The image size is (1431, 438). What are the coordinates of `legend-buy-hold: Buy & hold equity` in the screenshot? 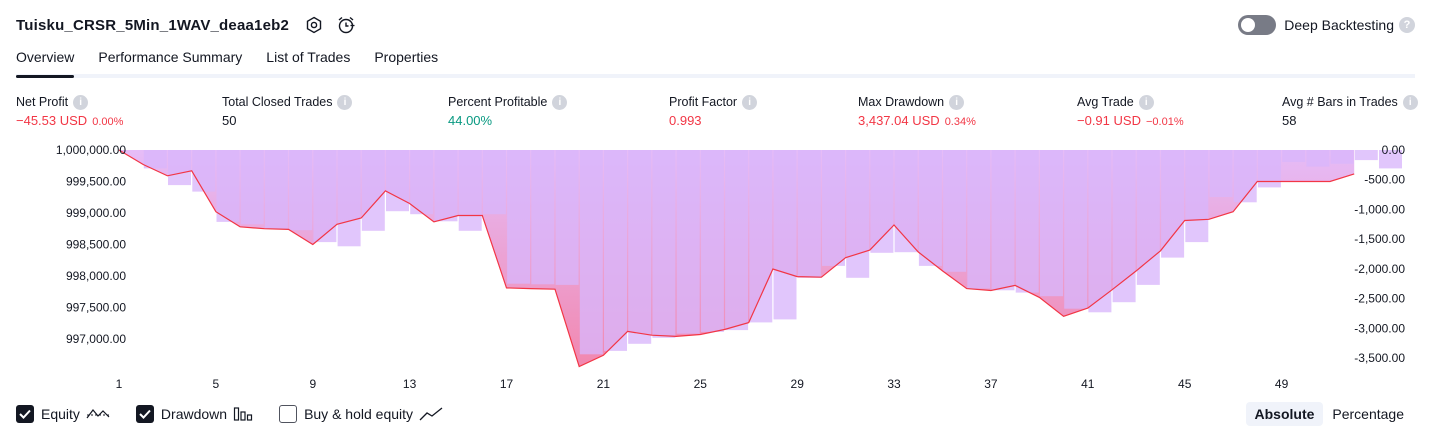 It's located at (361, 414).